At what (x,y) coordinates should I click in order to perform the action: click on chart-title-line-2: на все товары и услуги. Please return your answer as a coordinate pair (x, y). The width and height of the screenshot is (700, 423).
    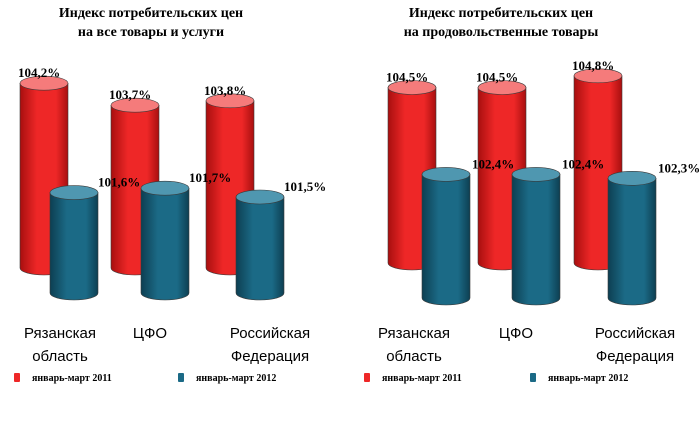
    Looking at the image, I should click on (151, 32).